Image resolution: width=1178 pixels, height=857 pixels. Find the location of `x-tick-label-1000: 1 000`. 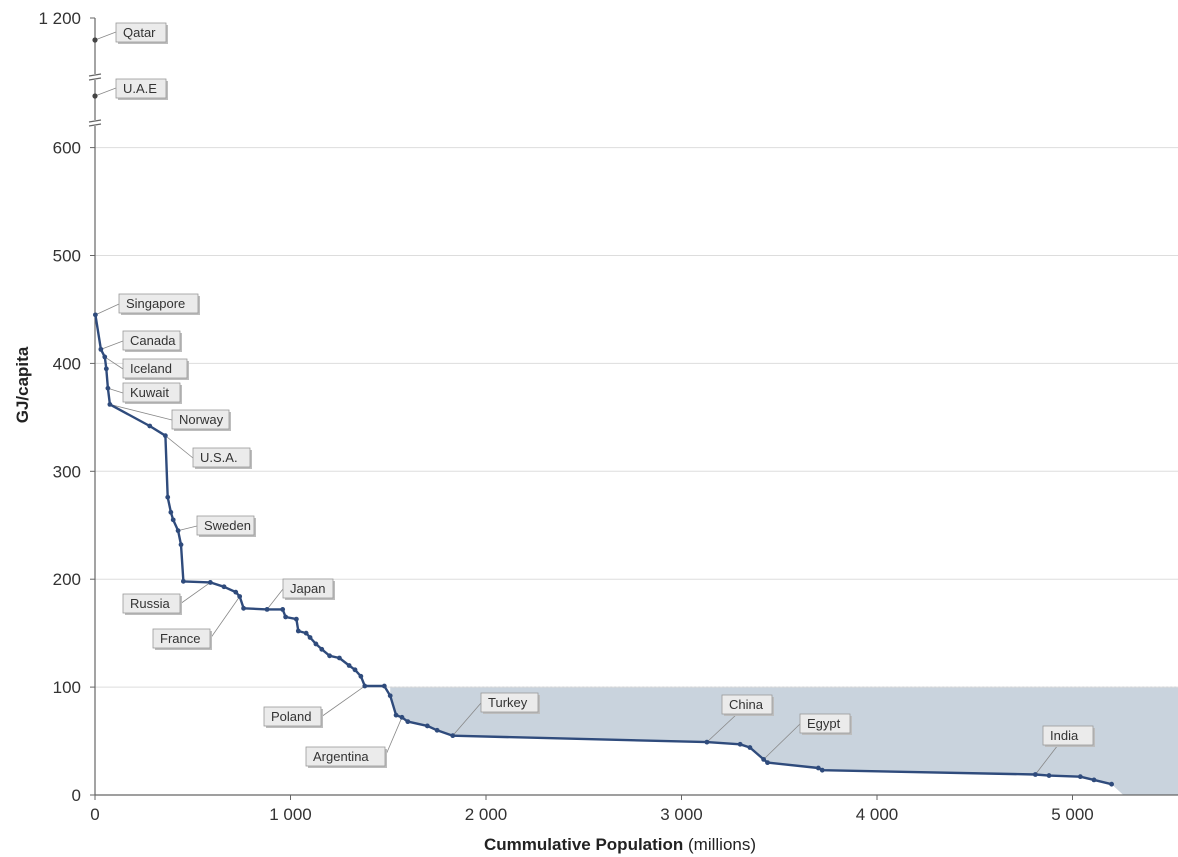

x-tick-label-1000: 1 000 is located at coordinates (290, 814).